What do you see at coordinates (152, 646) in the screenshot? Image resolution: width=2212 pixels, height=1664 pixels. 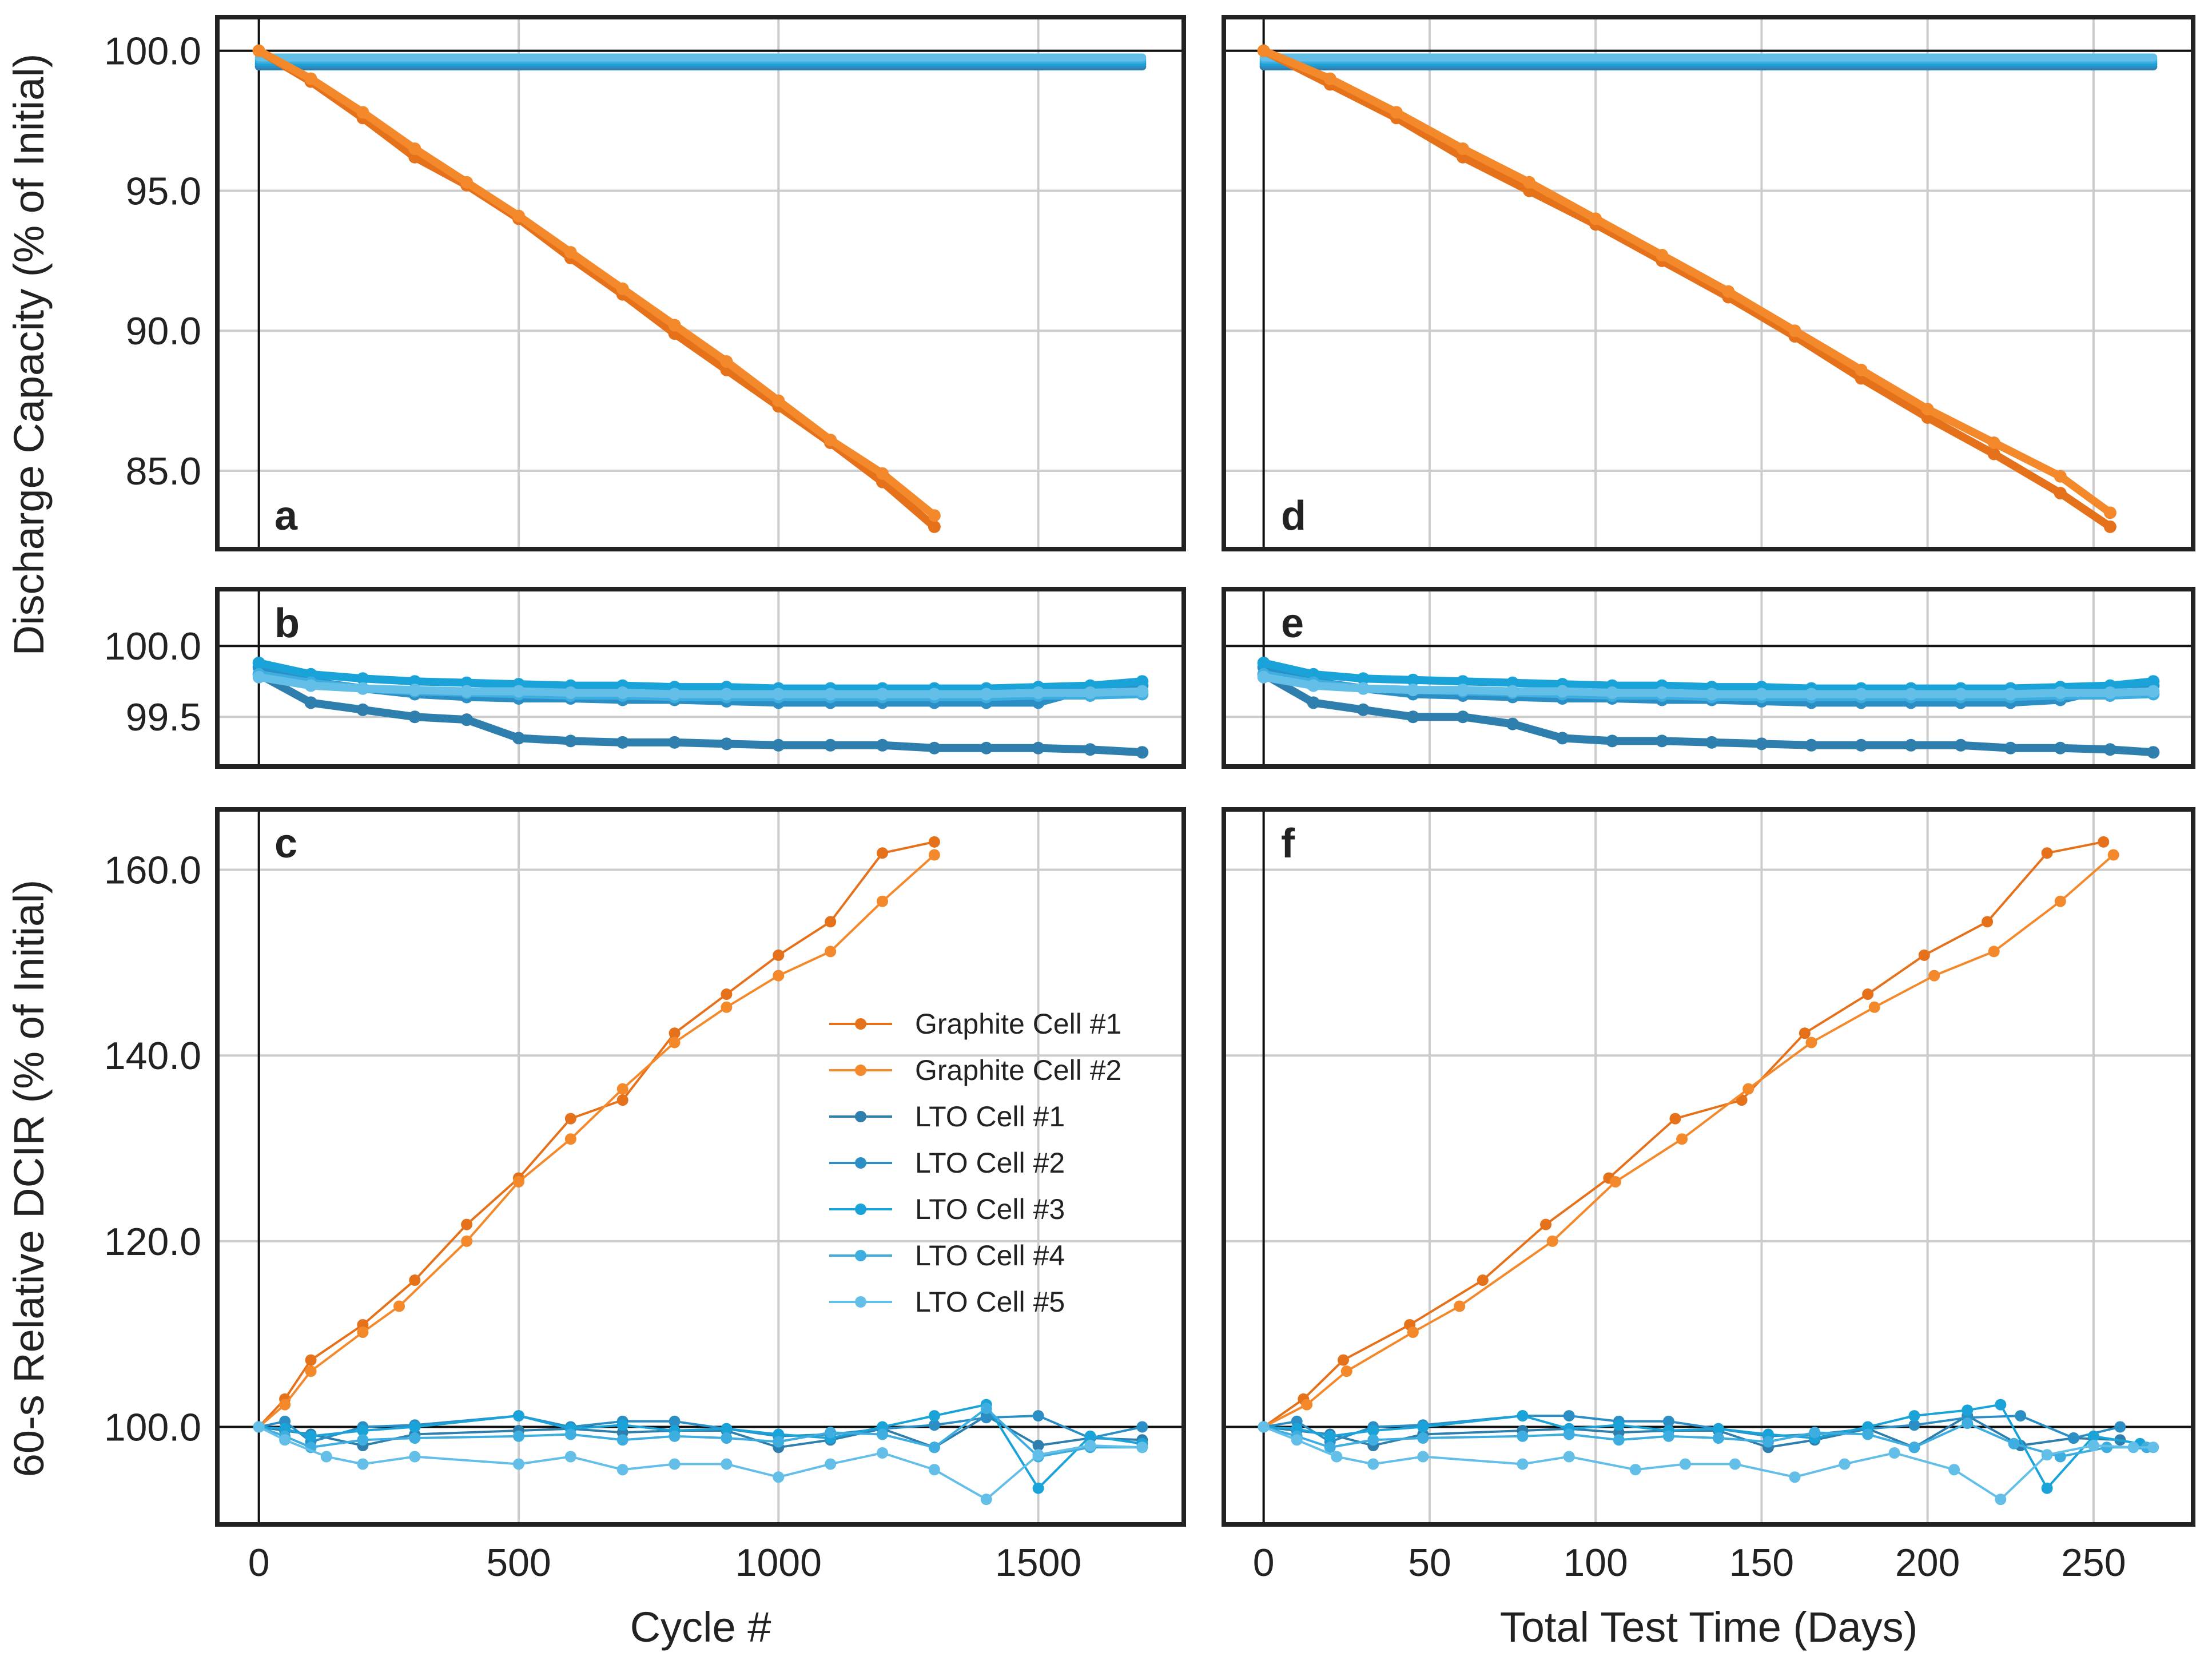 I see `y-tick-label: 100.0` at bounding box center [152, 646].